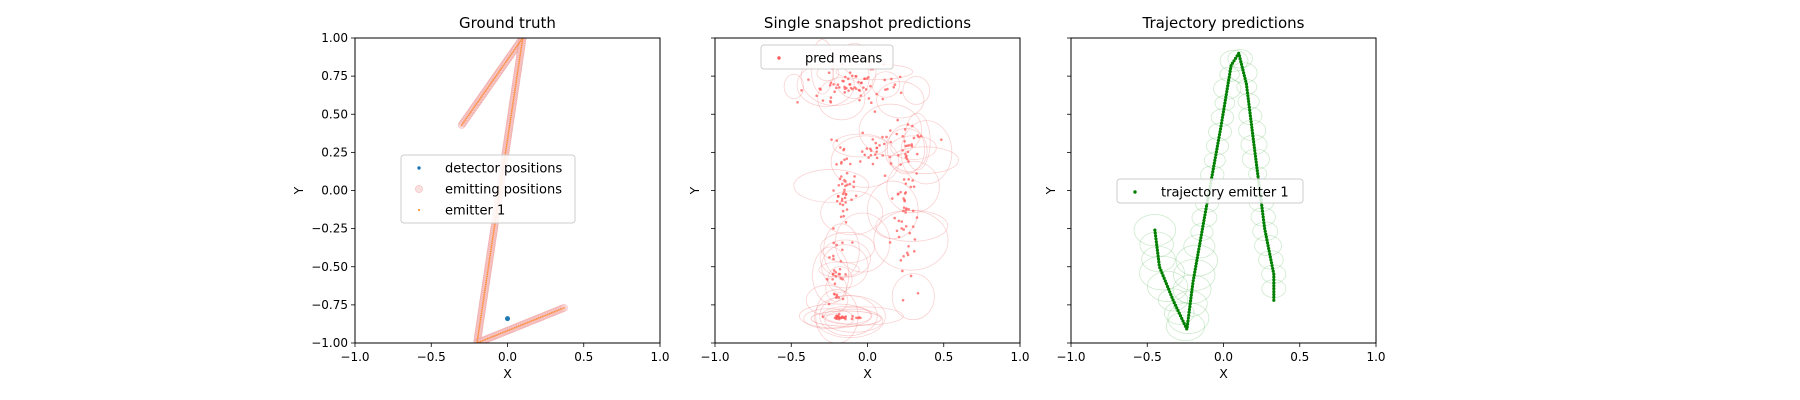 The width and height of the screenshot is (1800, 400). Describe the element at coordinates (488, 189) in the screenshot. I see `legend-box` at that location.